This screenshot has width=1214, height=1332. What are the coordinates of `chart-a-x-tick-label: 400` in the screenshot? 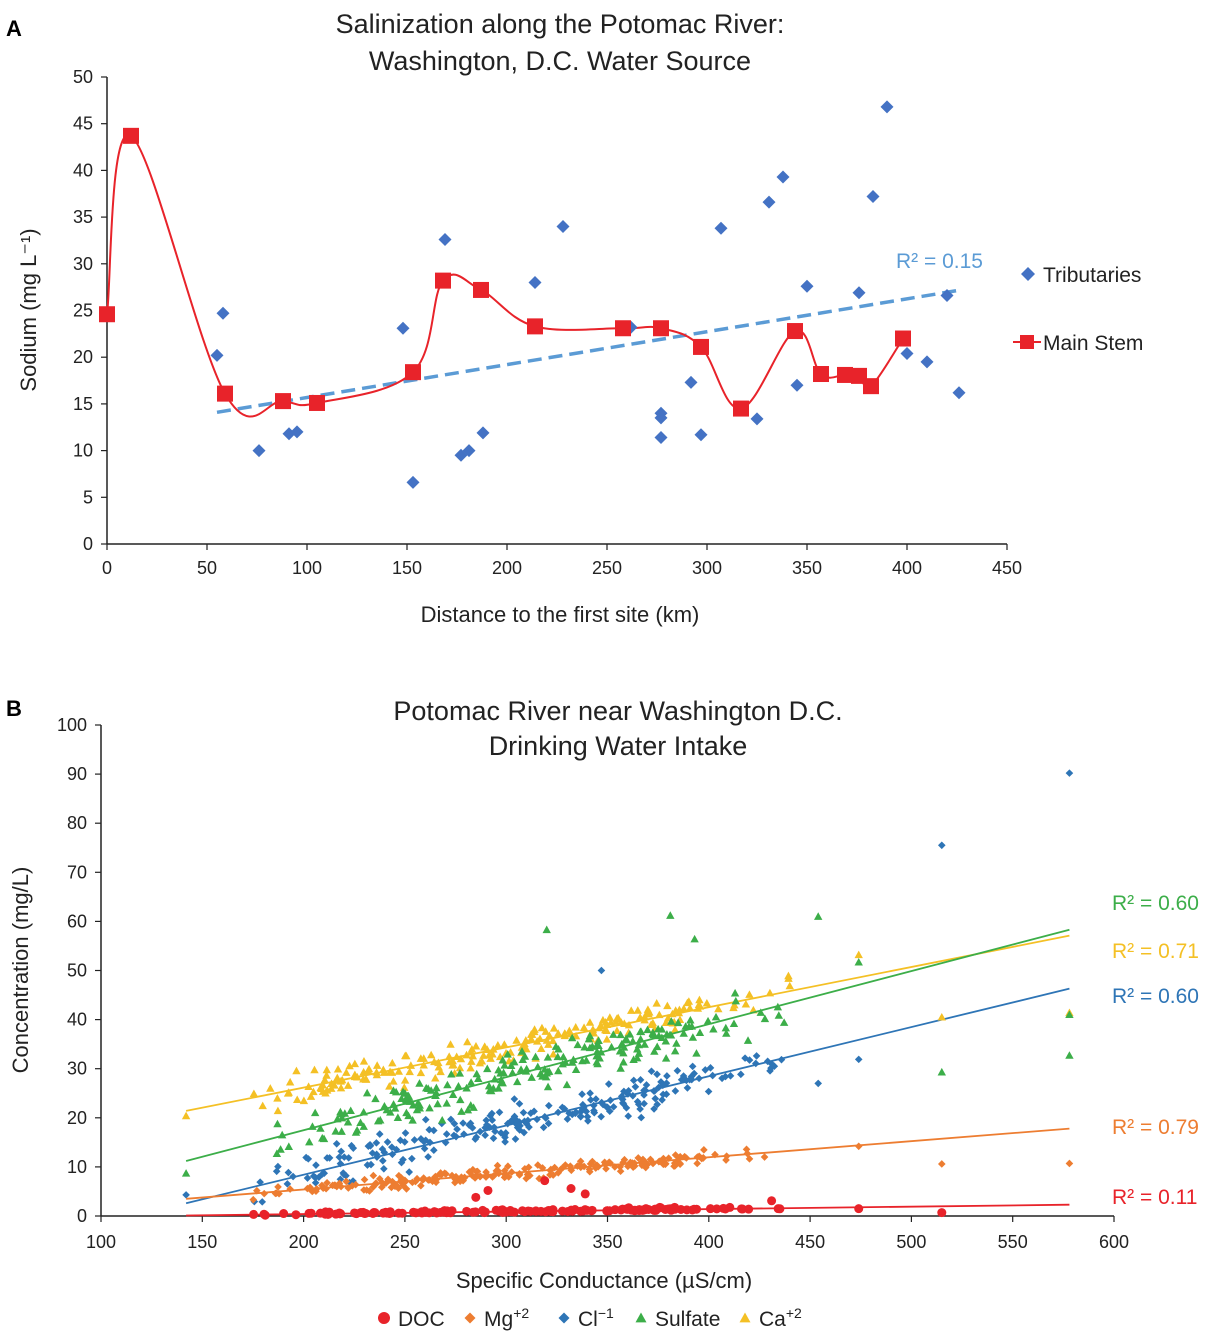 It's located at (907, 568).